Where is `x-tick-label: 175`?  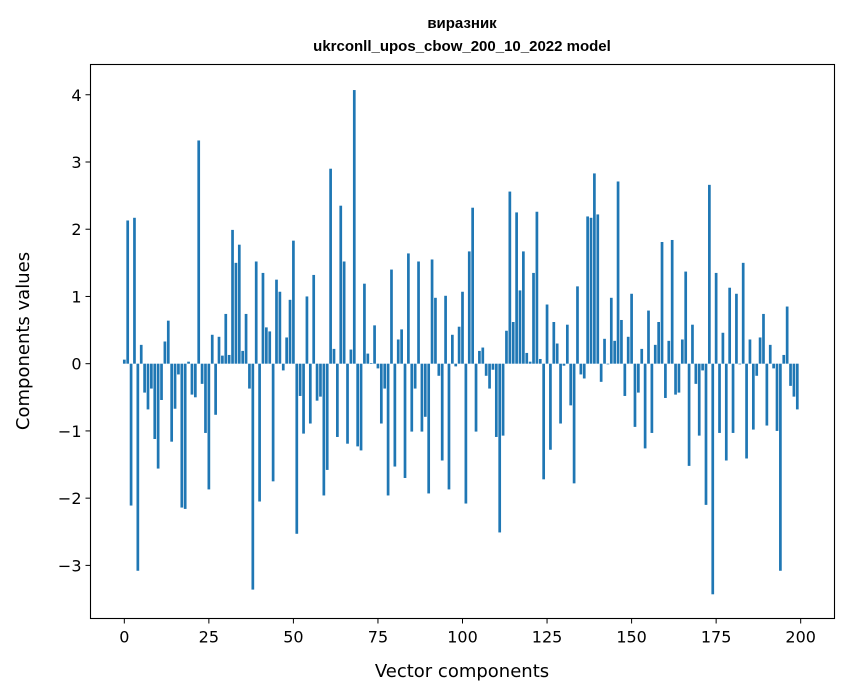
x-tick-label: 175 is located at coordinates (716, 637).